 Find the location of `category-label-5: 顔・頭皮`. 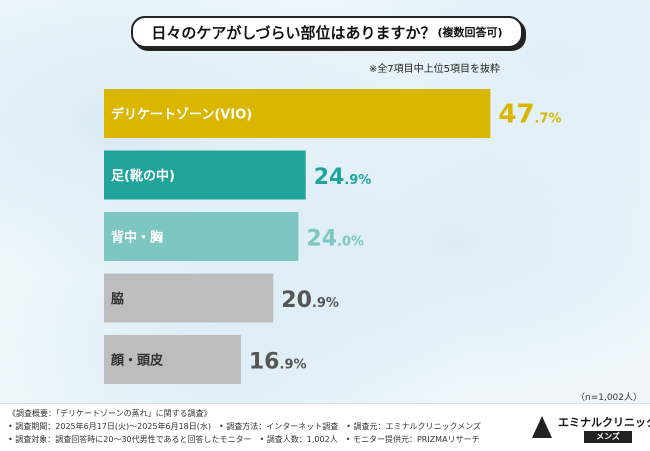

category-label-5: 顔・頭皮 is located at coordinates (136, 361).